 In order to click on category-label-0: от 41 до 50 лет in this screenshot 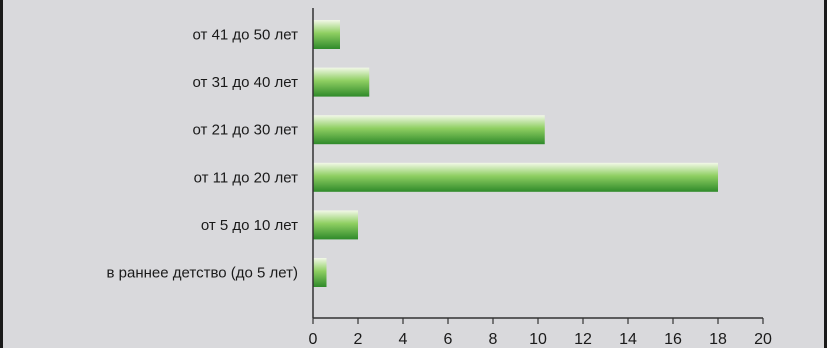, I will do `click(246, 35)`.